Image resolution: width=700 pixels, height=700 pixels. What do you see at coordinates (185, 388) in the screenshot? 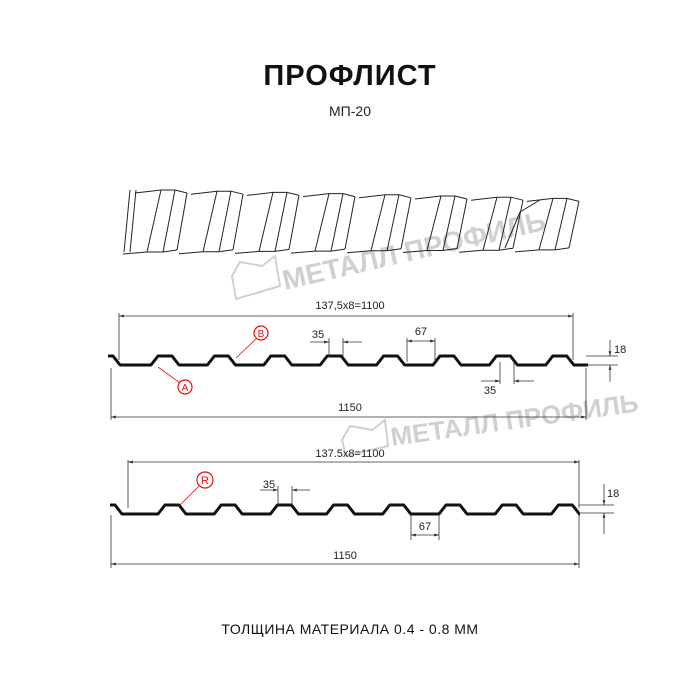
I see `marker-a-label: A` at bounding box center [185, 388].